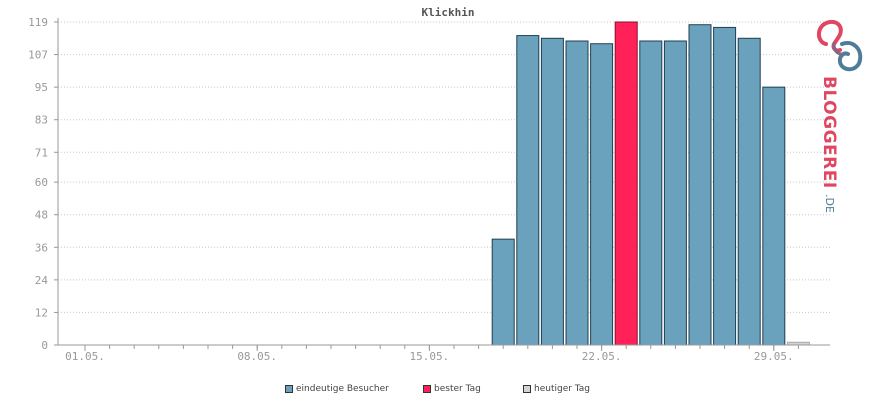 This screenshot has height=400, width=870. What do you see at coordinates (457, 389) in the screenshot?
I see `legend-label-best-day: bester Tag` at bounding box center [457, 389].